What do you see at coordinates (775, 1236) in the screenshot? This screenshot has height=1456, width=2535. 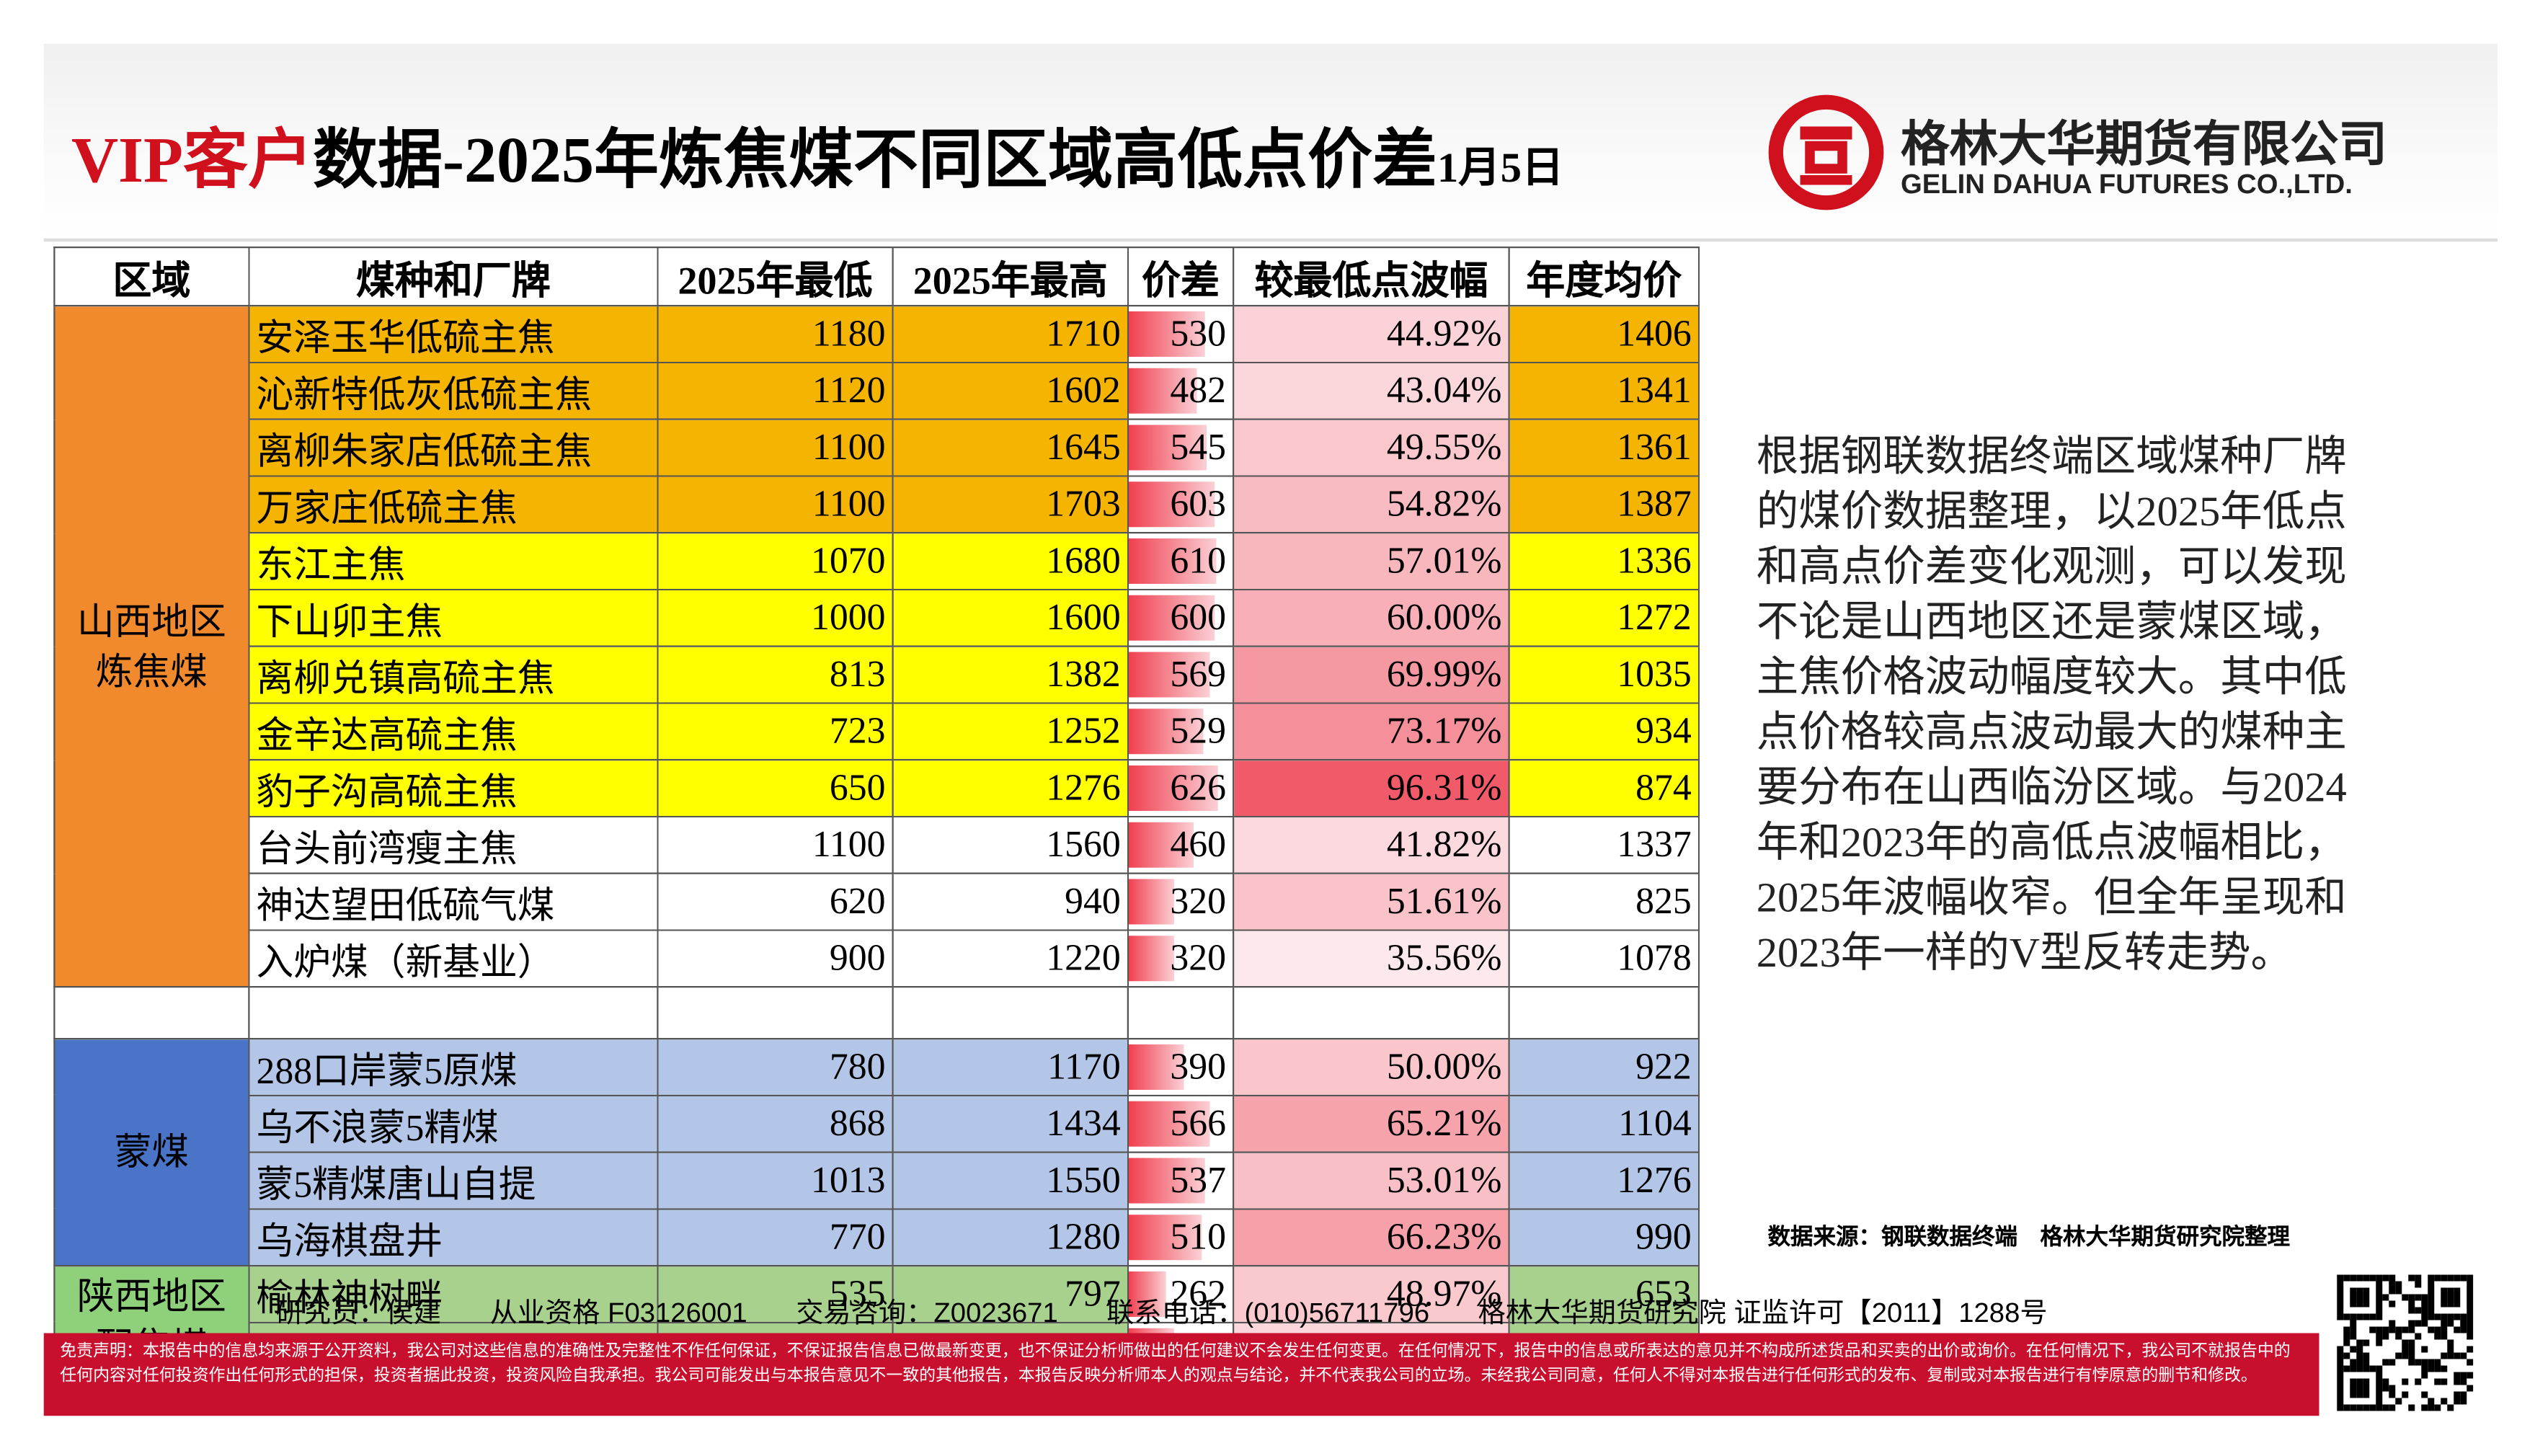 I see `value-cell: 770` at bounding box center [775, 1236].